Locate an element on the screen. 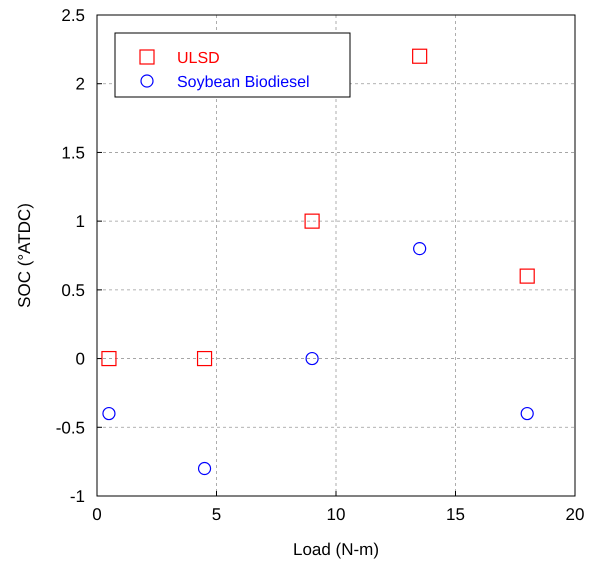  x-axis-title: Load (N-m) is located at coordinates (336, 549).